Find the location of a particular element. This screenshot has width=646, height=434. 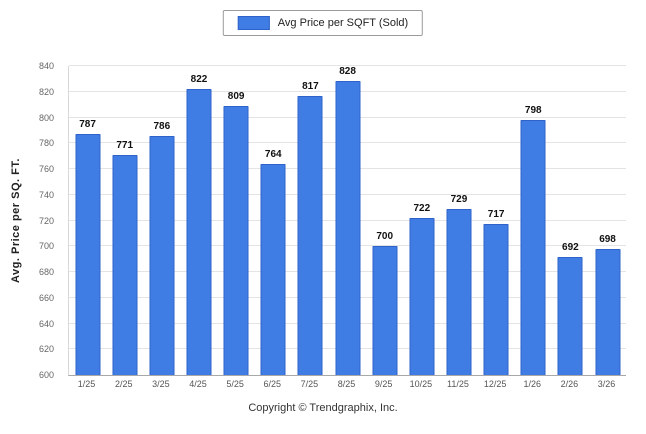

bar-value-label: 828 is located at coordinates (347, 72).